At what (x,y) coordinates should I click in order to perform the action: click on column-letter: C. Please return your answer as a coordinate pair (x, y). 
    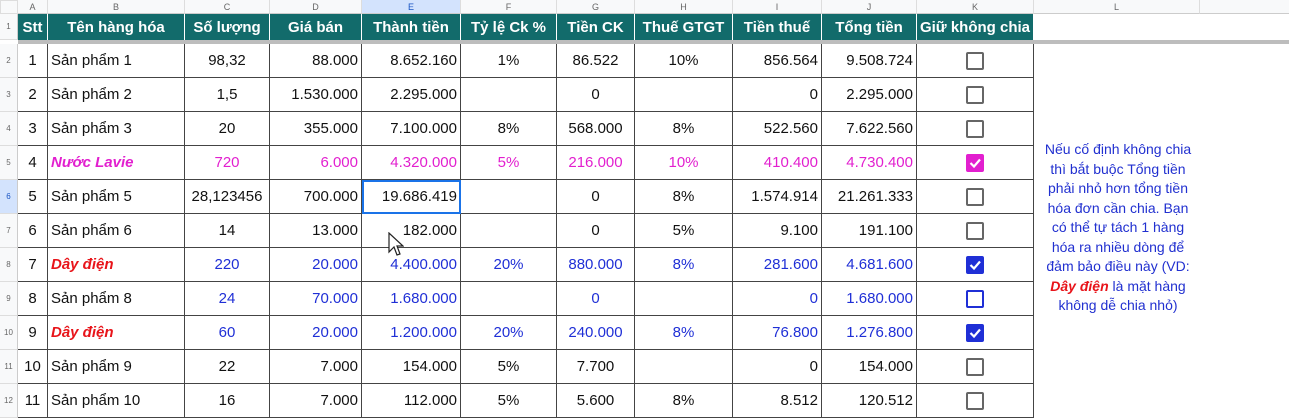
    Looking at the image, I should click on (227, 7).